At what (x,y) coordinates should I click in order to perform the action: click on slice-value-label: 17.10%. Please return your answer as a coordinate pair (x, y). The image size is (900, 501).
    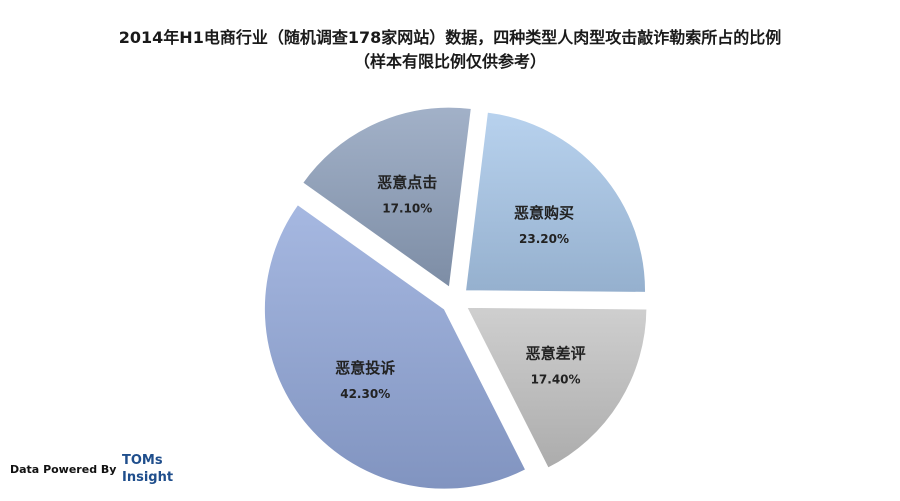
    Looking at the image, I should click on (407, 209).